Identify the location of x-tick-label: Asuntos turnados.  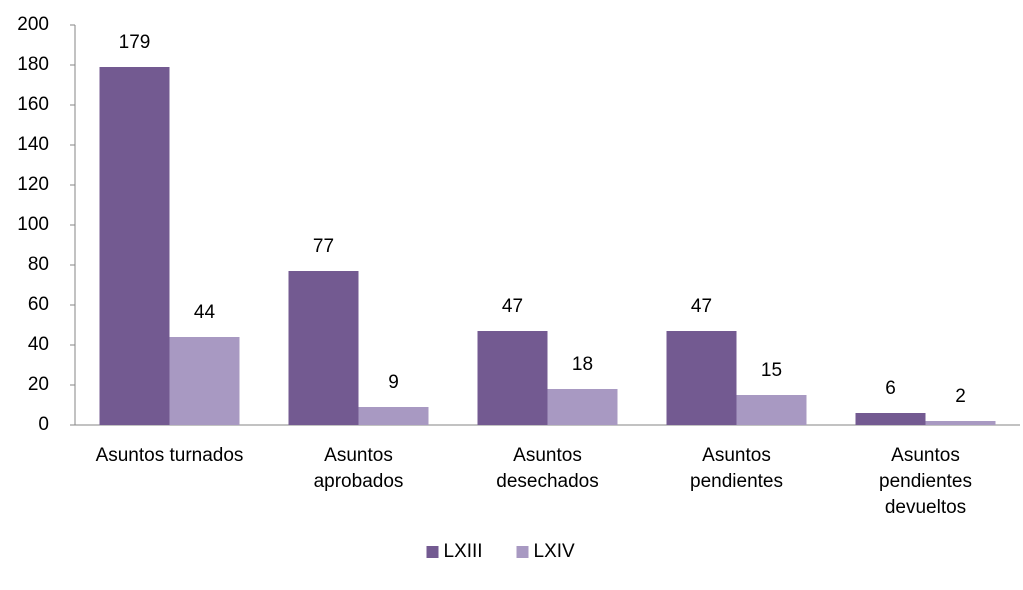
(169, 455).